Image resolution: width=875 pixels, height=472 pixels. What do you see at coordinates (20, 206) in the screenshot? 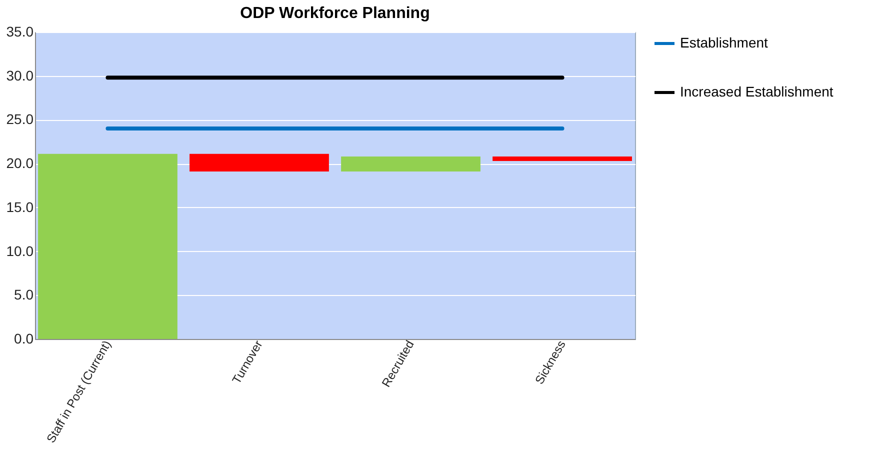
I see `y-tick-label: 15.0` at bounding box center [20, 206].